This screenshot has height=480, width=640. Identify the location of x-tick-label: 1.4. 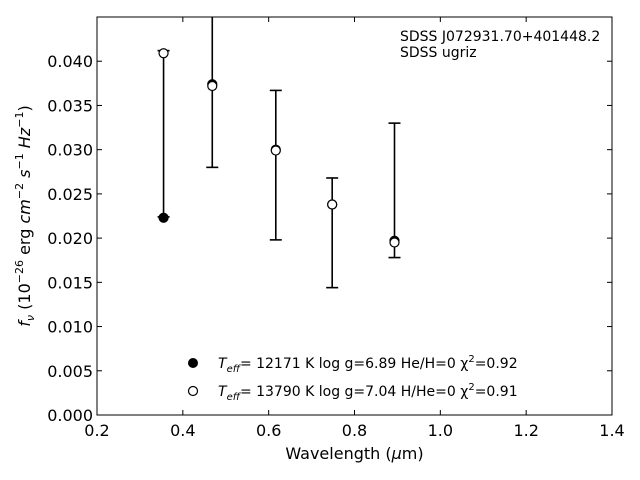
(611, 430).